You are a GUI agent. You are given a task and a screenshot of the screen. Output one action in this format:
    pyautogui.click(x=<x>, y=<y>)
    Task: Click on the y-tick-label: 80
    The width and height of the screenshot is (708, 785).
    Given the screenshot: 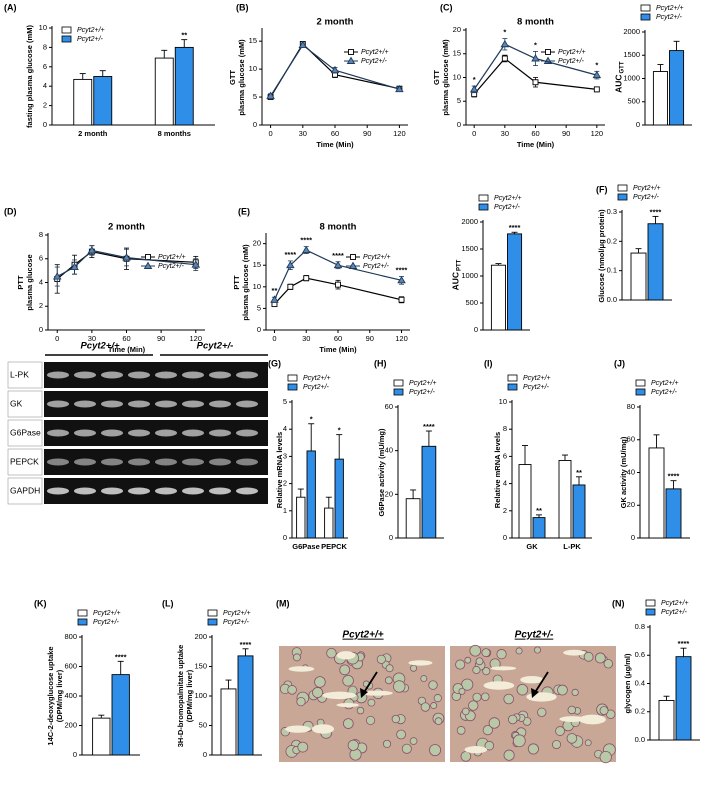 What is the action you would take?
    pyautogui.click(x=631, y=406)
    